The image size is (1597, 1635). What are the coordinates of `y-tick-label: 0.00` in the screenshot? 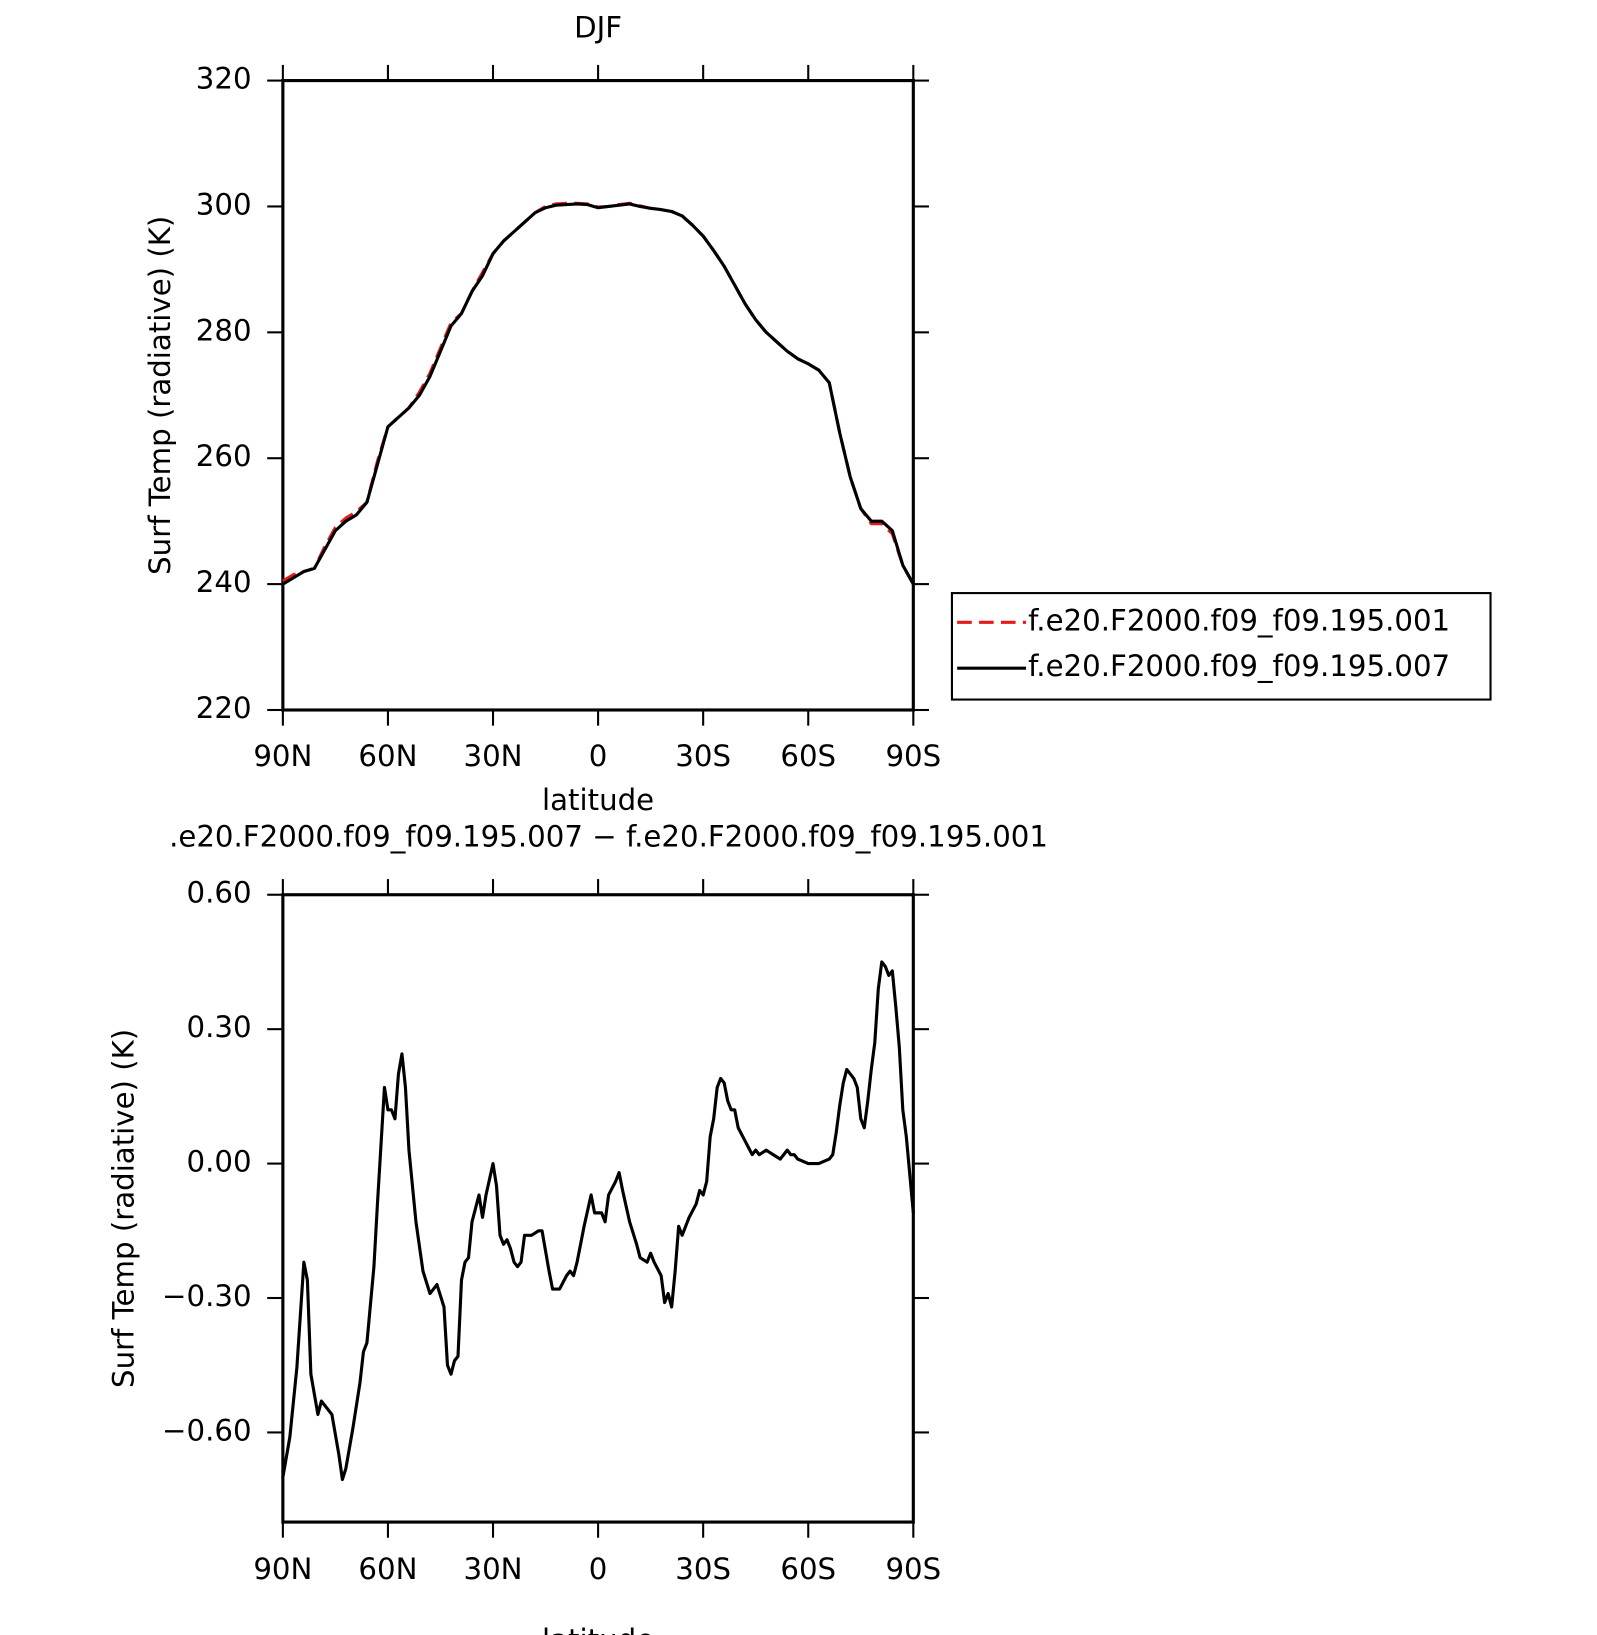 It's located at (218, 1162).